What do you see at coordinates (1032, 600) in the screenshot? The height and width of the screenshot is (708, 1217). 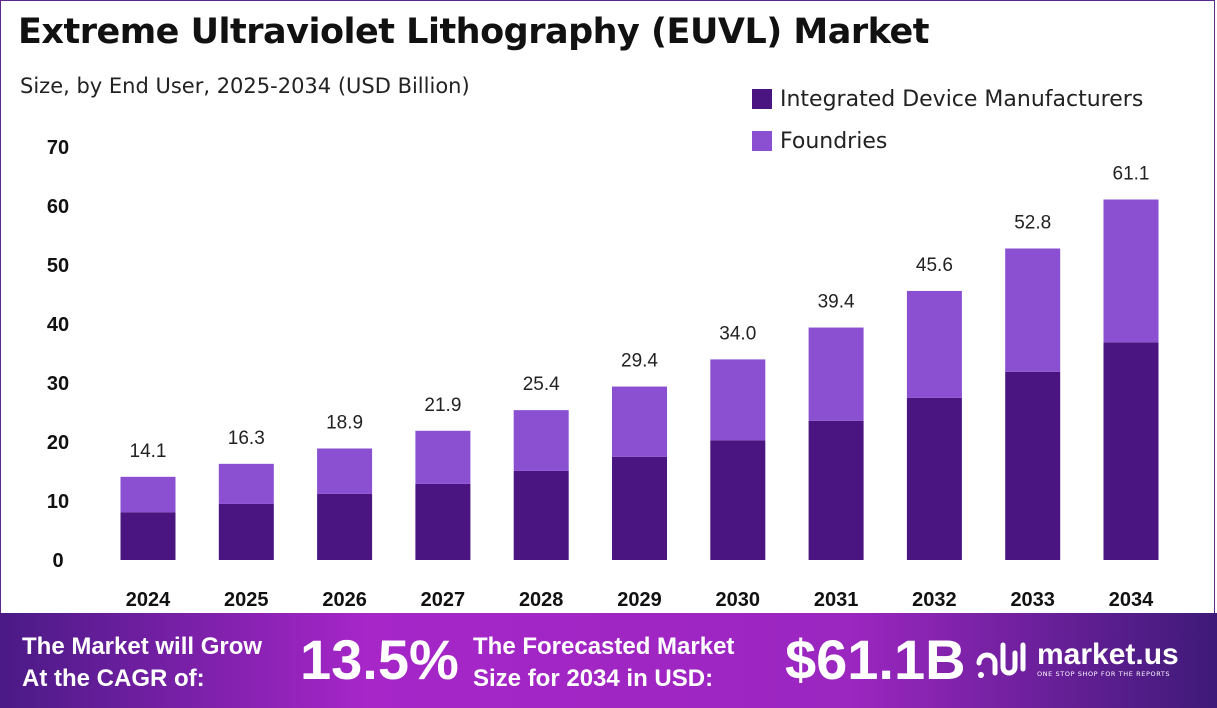 I see `x-tick-label: 2033` at bounding box center [1032, 600].